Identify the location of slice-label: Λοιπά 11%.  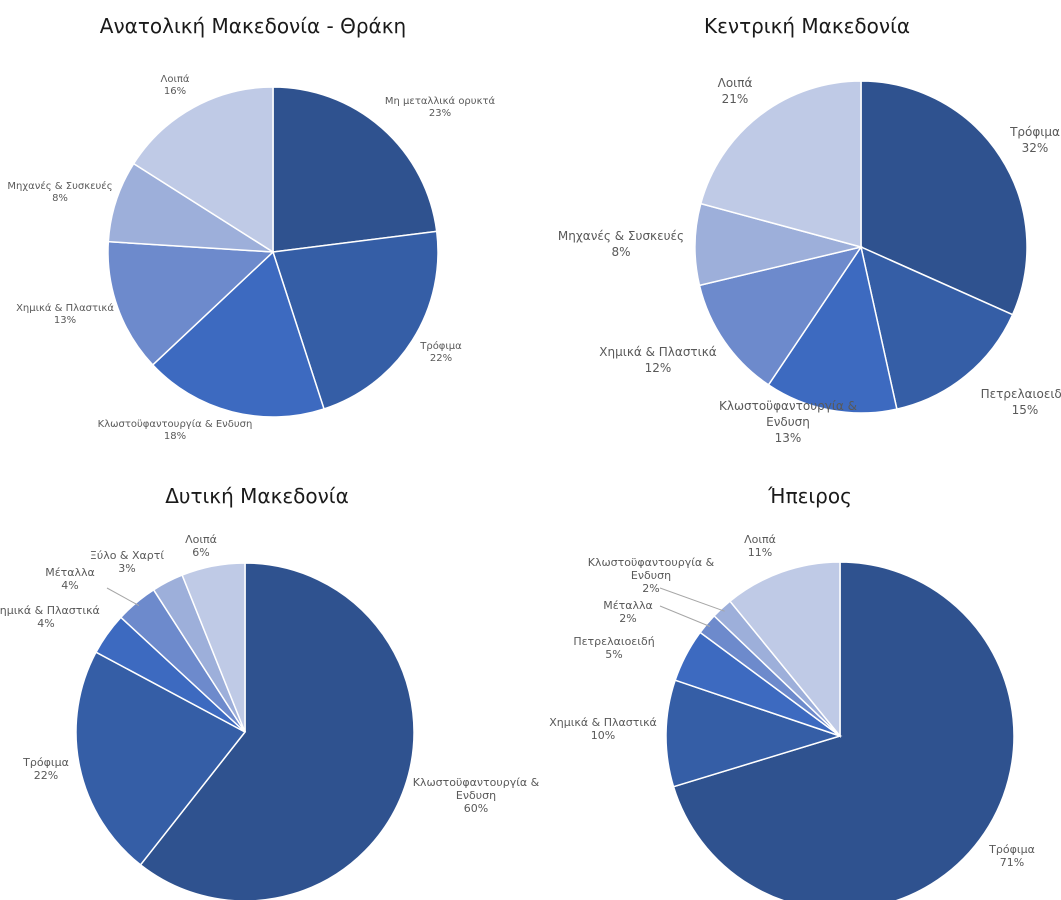
(760, 546).